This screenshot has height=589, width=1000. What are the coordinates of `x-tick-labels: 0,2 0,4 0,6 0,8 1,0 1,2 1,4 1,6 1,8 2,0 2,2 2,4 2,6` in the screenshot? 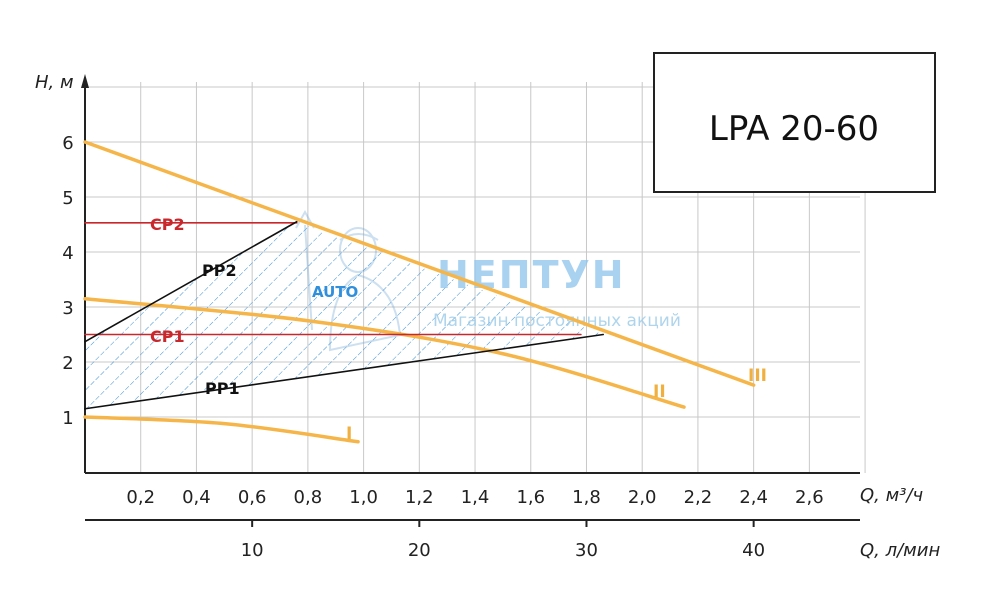 It's located at (474, 497).